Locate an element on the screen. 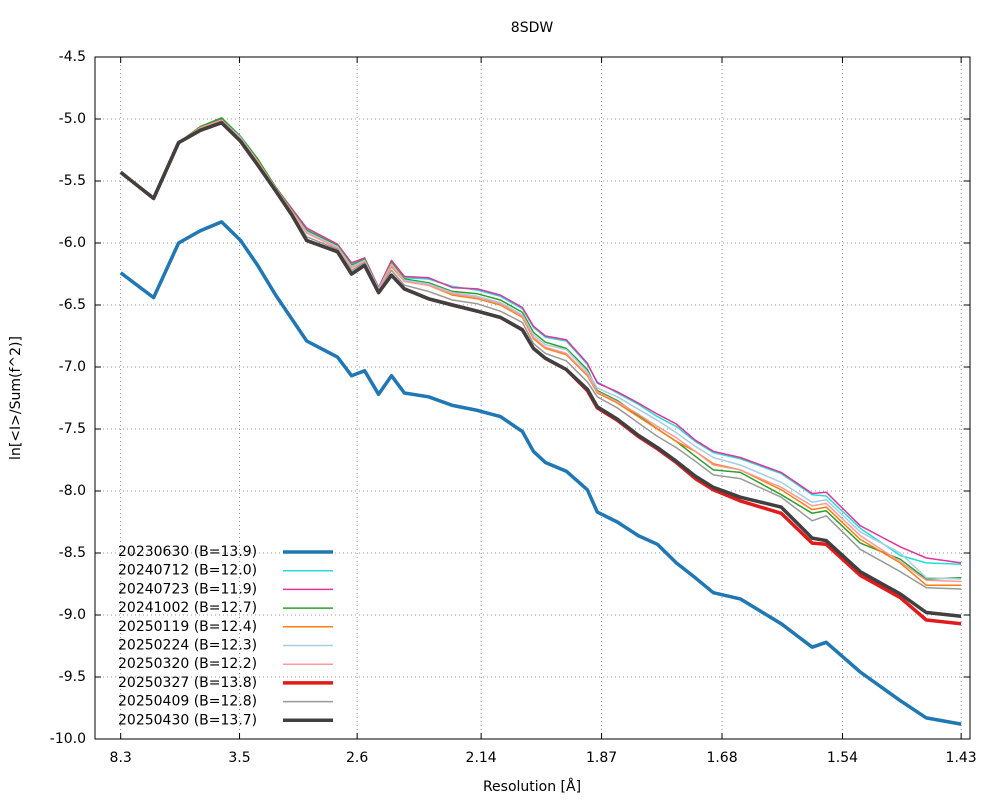 Image resolution: width=1000 pixels, height=800 pixels. y-tick-label: -8.0 is located at coordinates (72, 491).